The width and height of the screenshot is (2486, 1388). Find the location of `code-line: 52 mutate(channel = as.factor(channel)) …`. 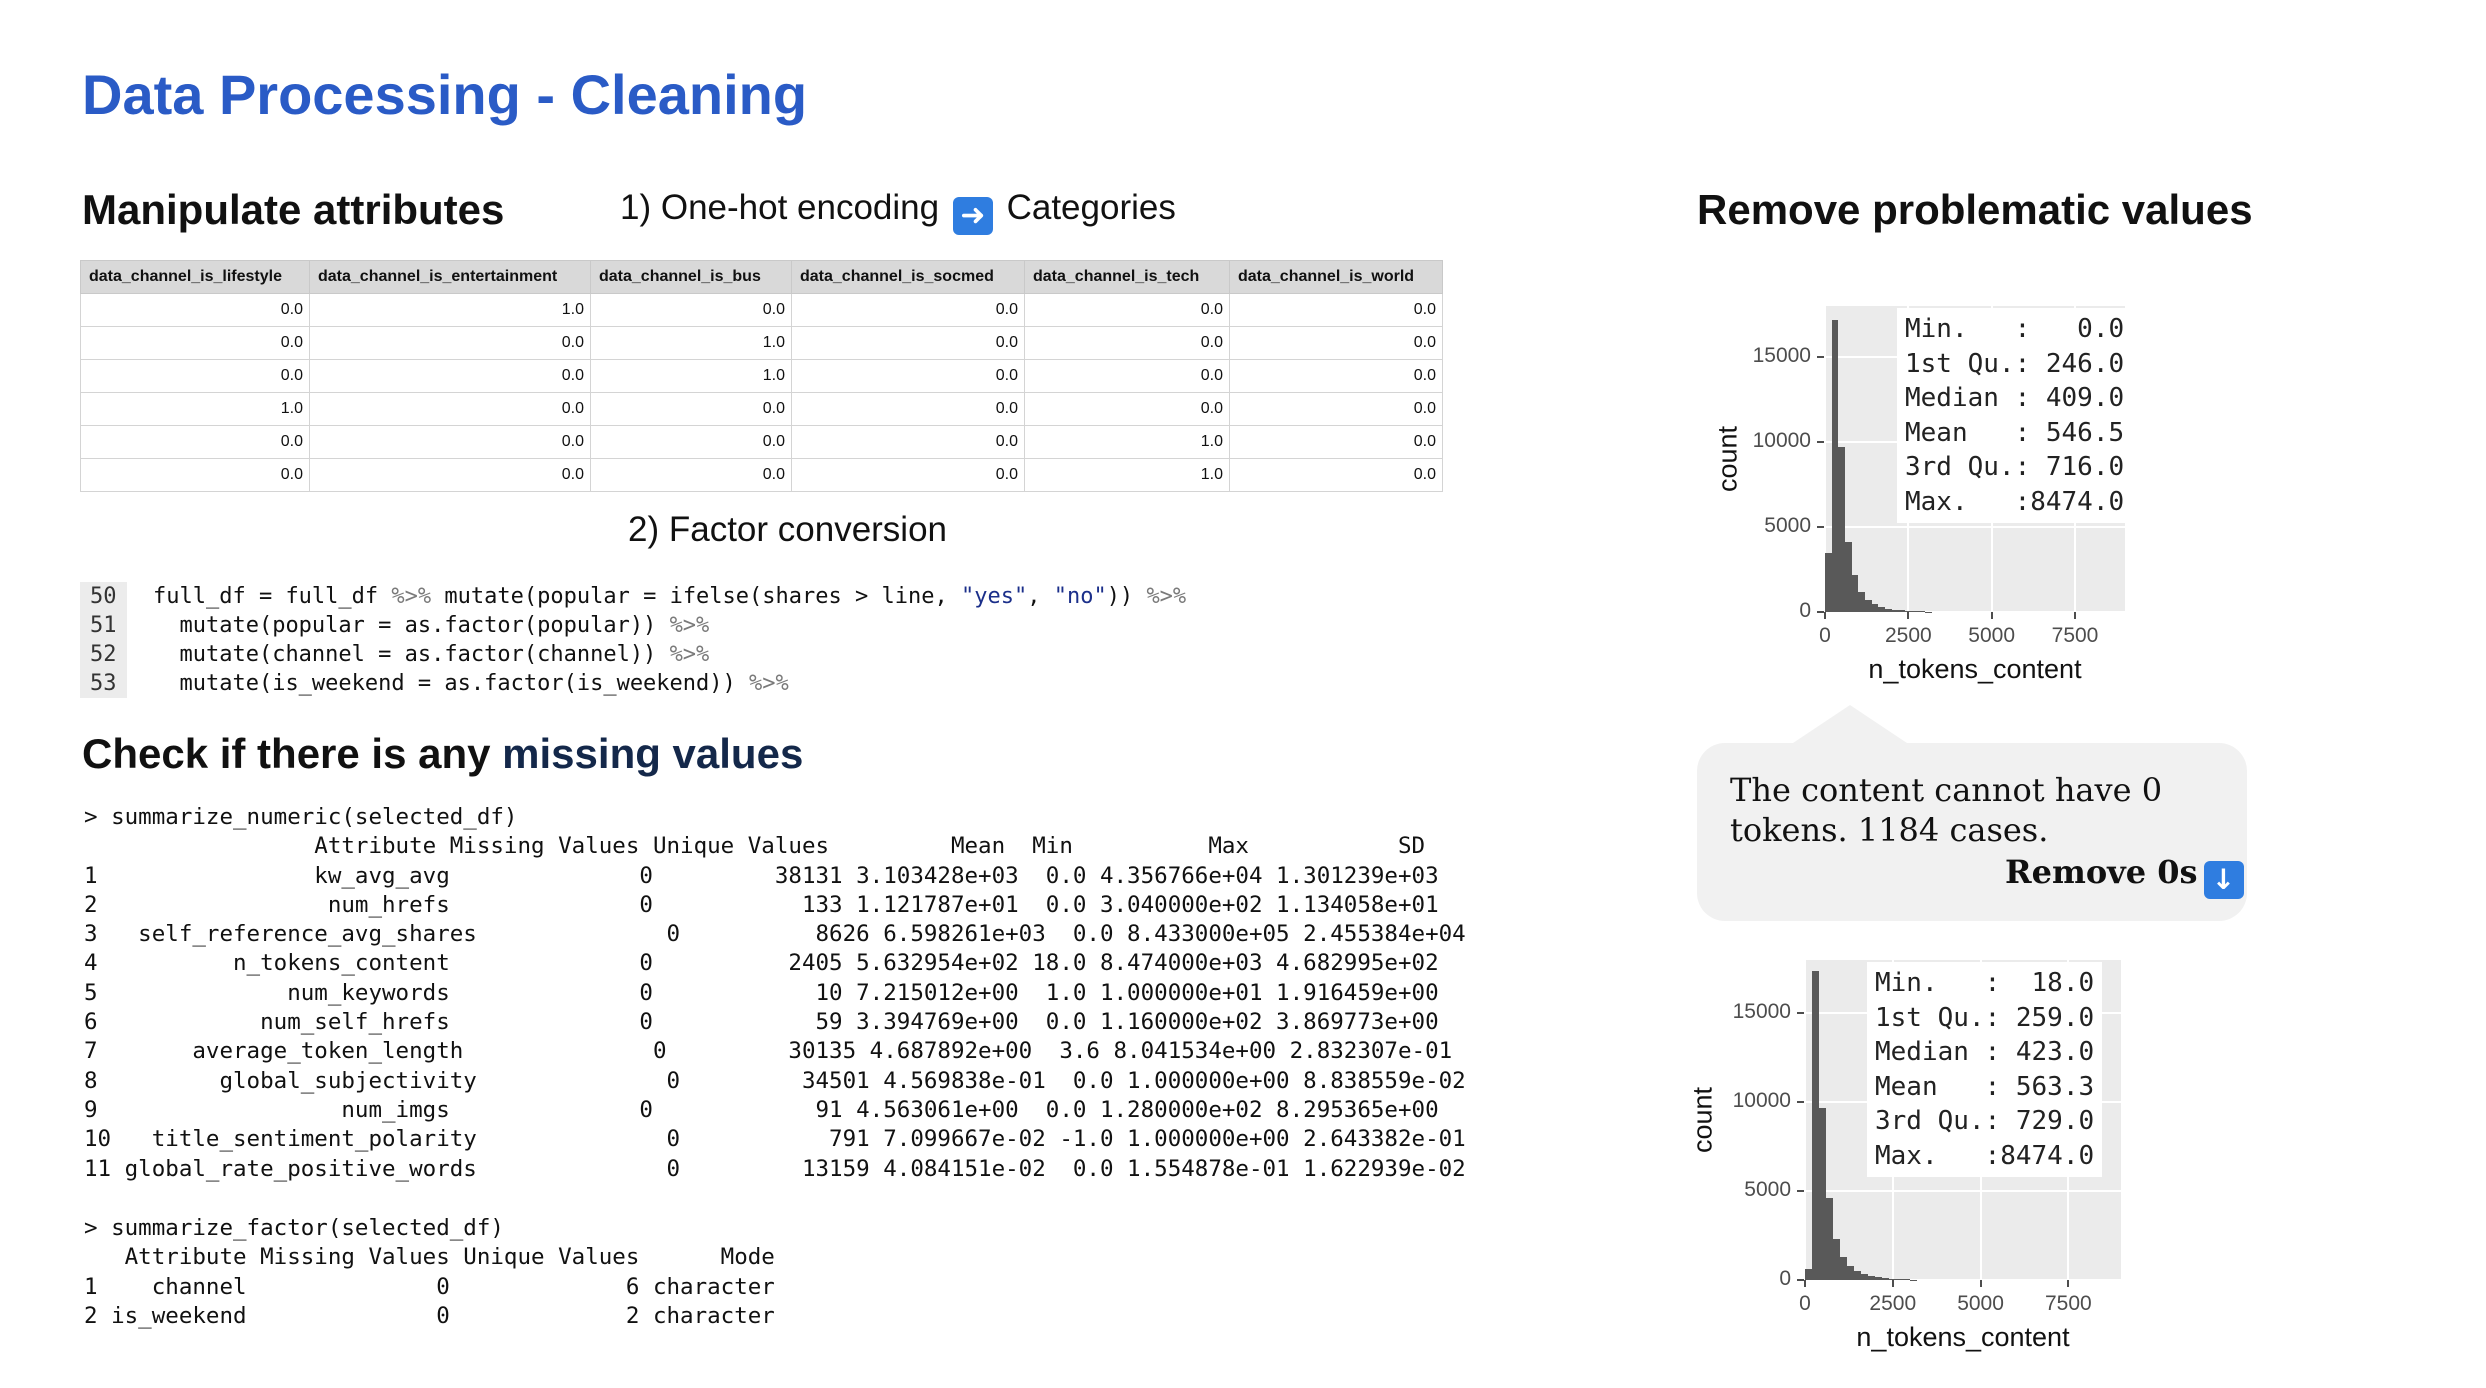

code-line: 52 mutate(channel = as.factor(channel)) … is located at coordinates (633, 654).